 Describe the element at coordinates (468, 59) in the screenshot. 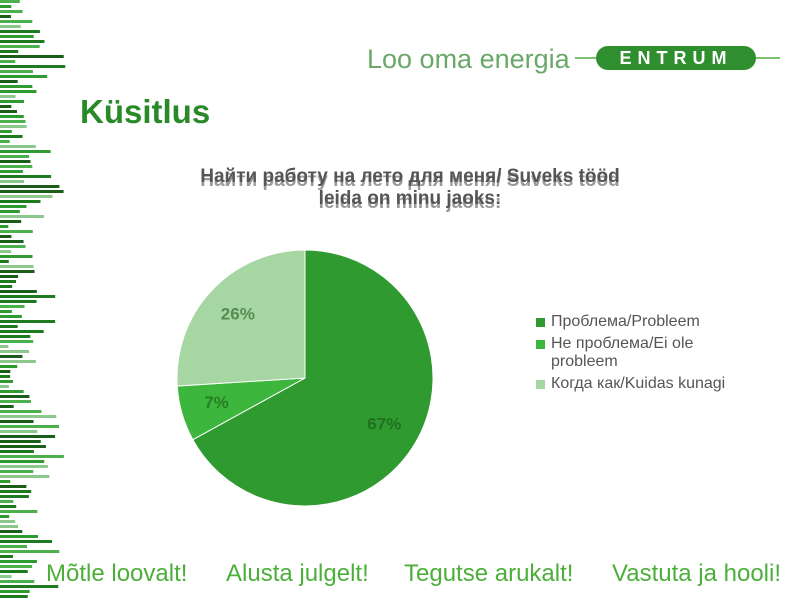

I see `tagline: Loo oma energia` at that location.